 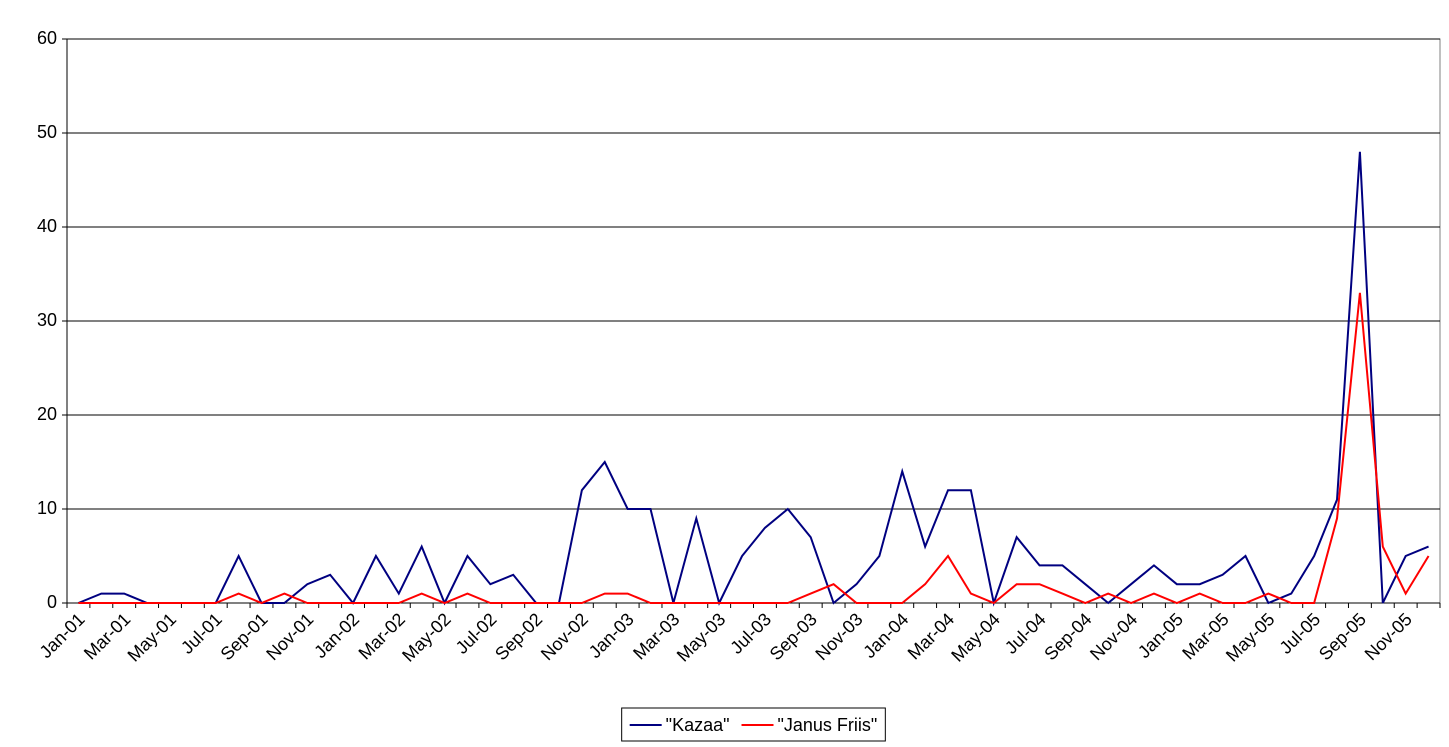 What do you see at coordinates (701, 637) in the screenshot?
I see `x-tick-label: May-03` at bounding box center [701, 637].